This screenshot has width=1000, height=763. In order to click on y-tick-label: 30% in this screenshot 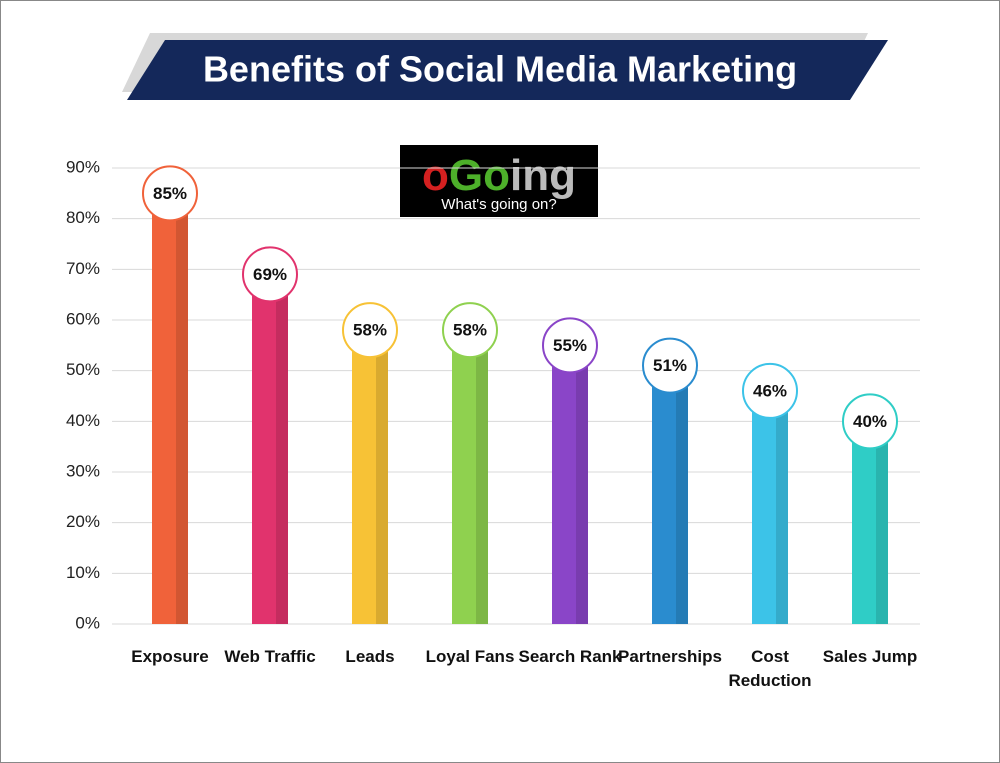, I will do `click(83, 470)`.